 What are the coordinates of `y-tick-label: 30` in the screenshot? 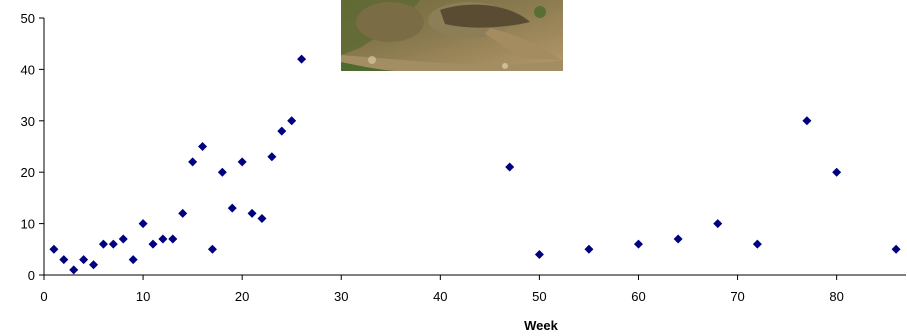 It's located at (28, 121).